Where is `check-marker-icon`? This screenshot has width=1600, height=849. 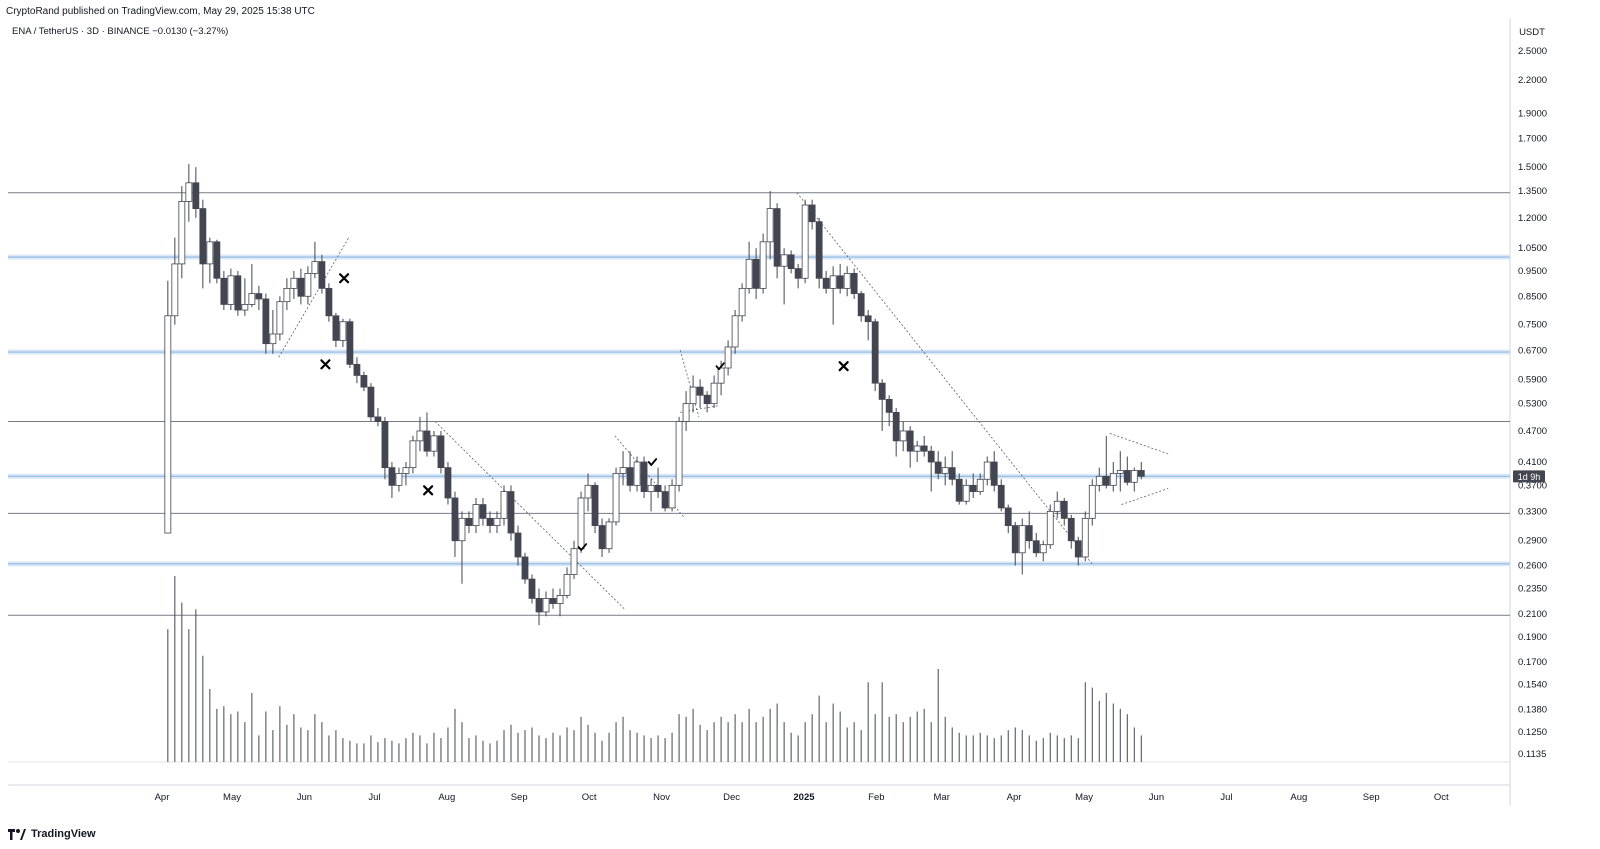 check-marker-icon is located at coordinates (582, 547).